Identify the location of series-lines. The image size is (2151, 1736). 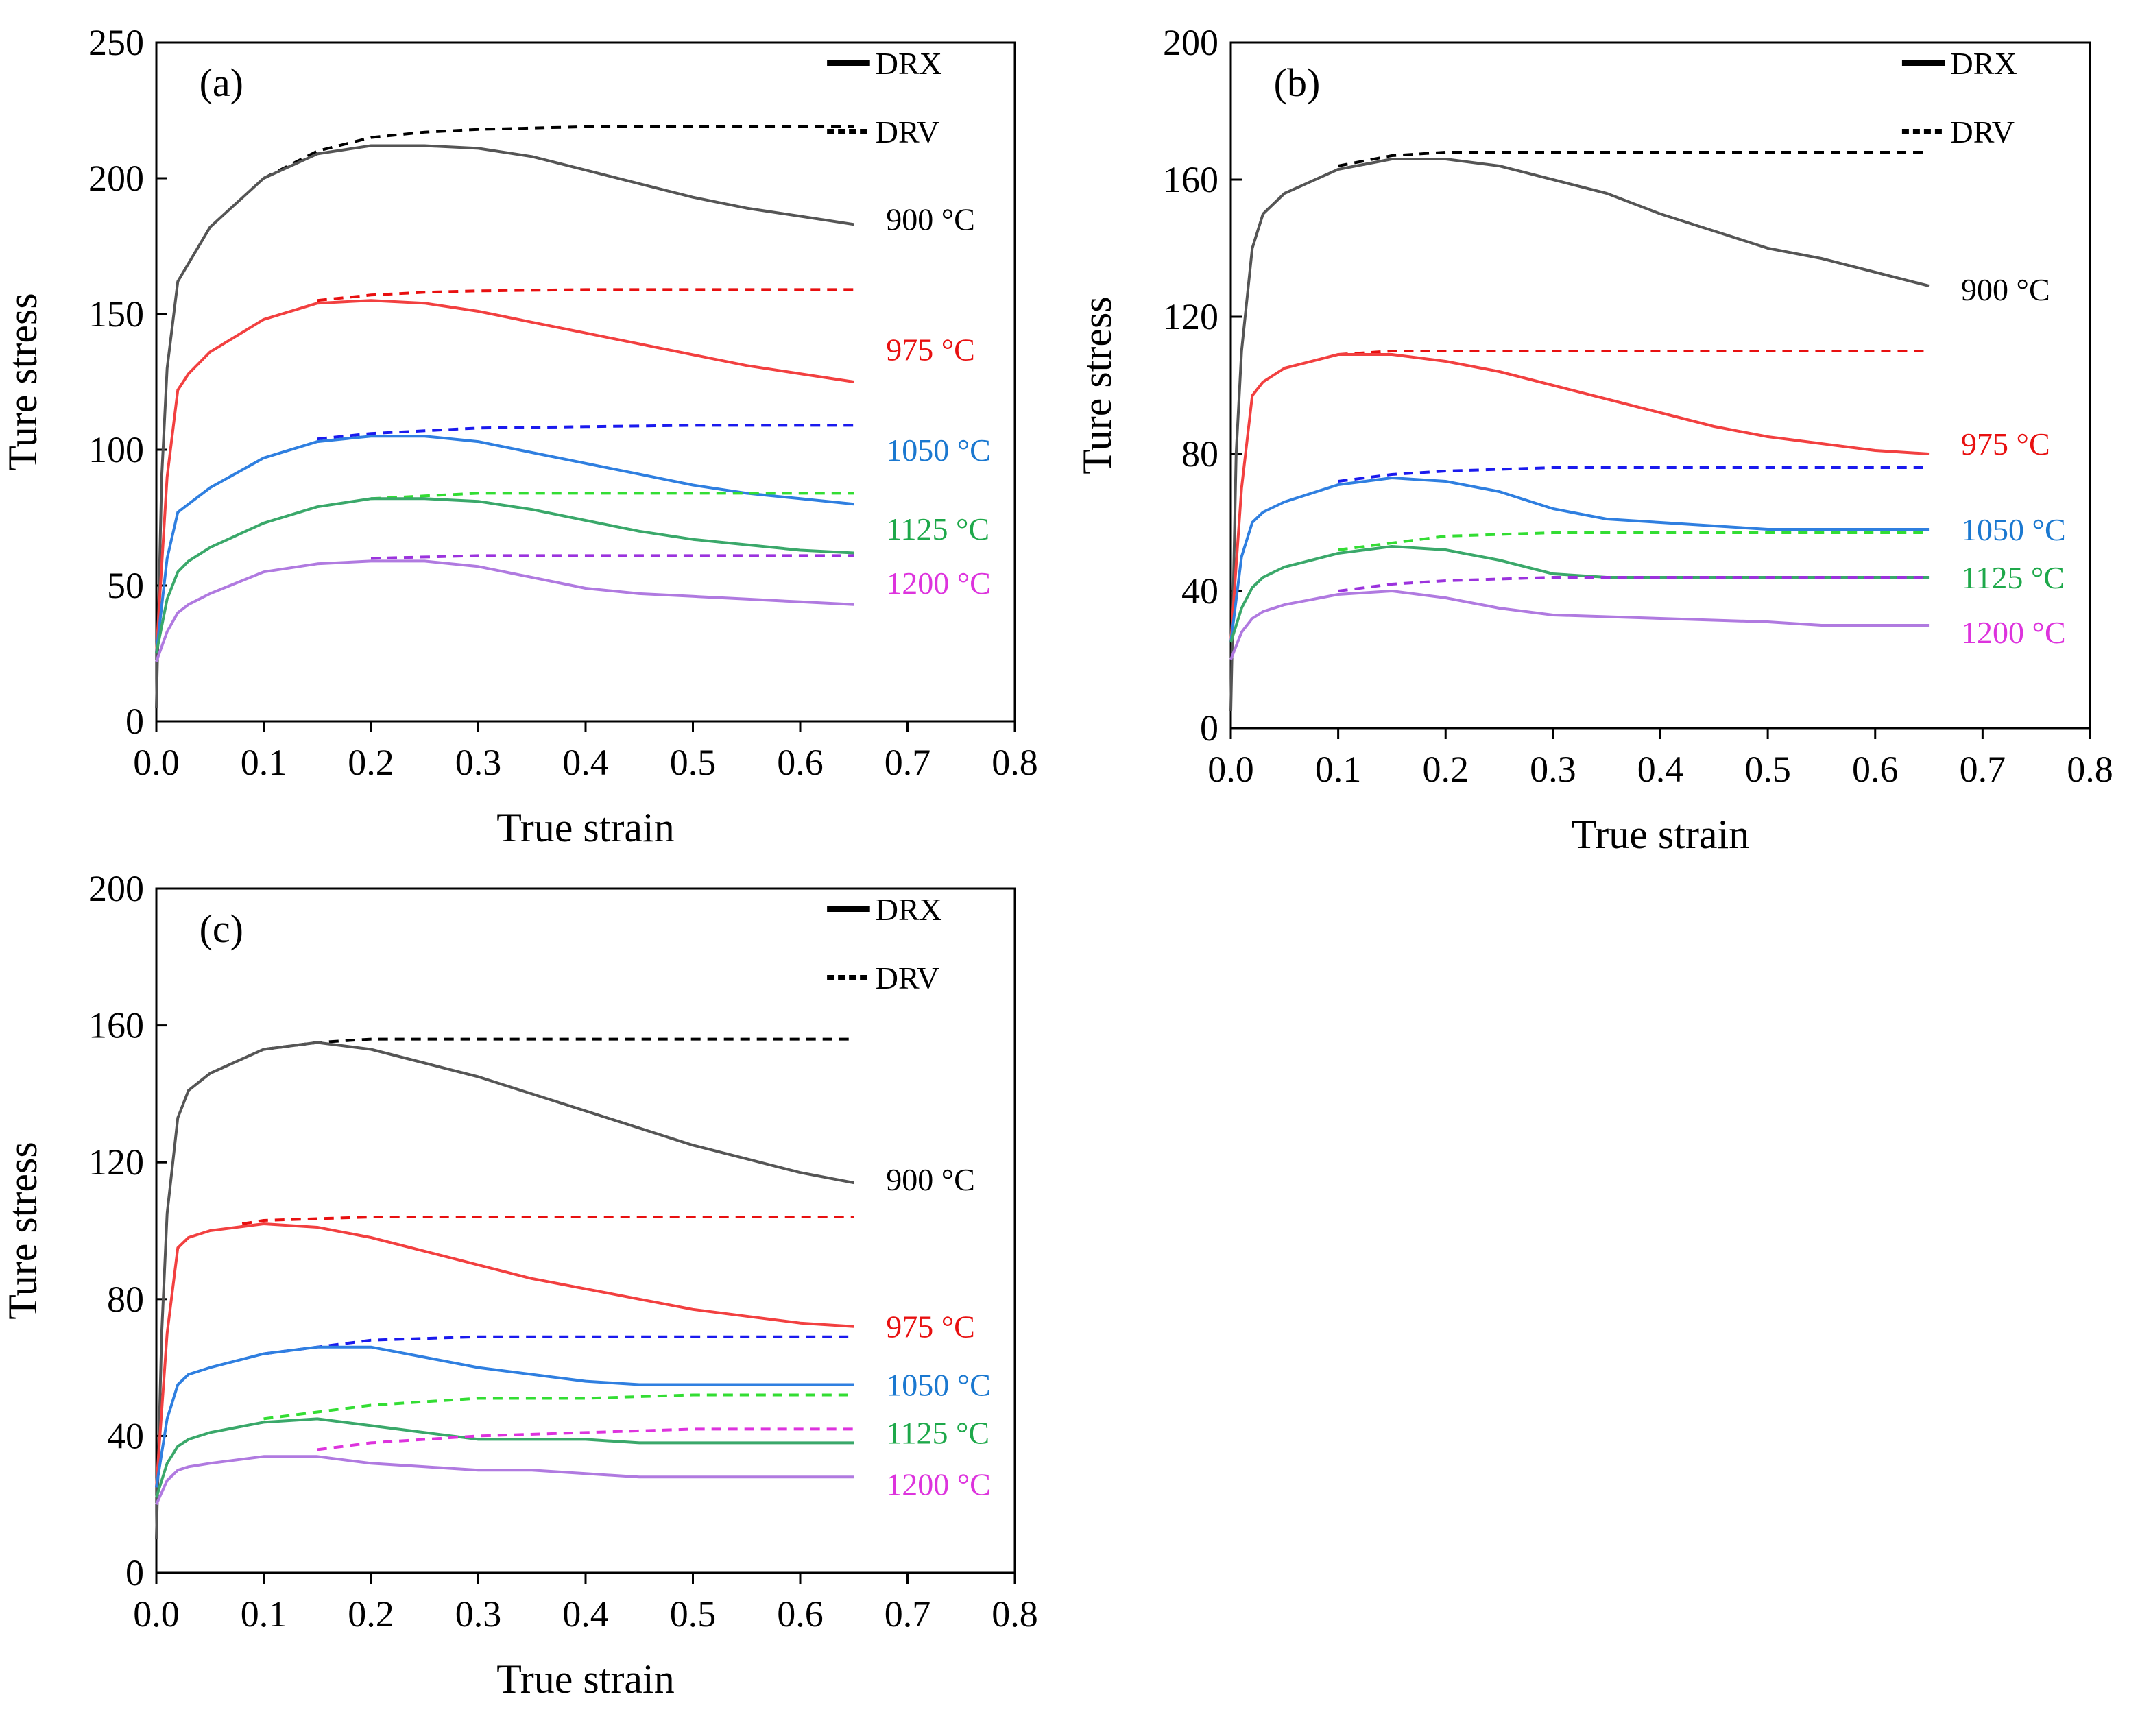
(504, 417).